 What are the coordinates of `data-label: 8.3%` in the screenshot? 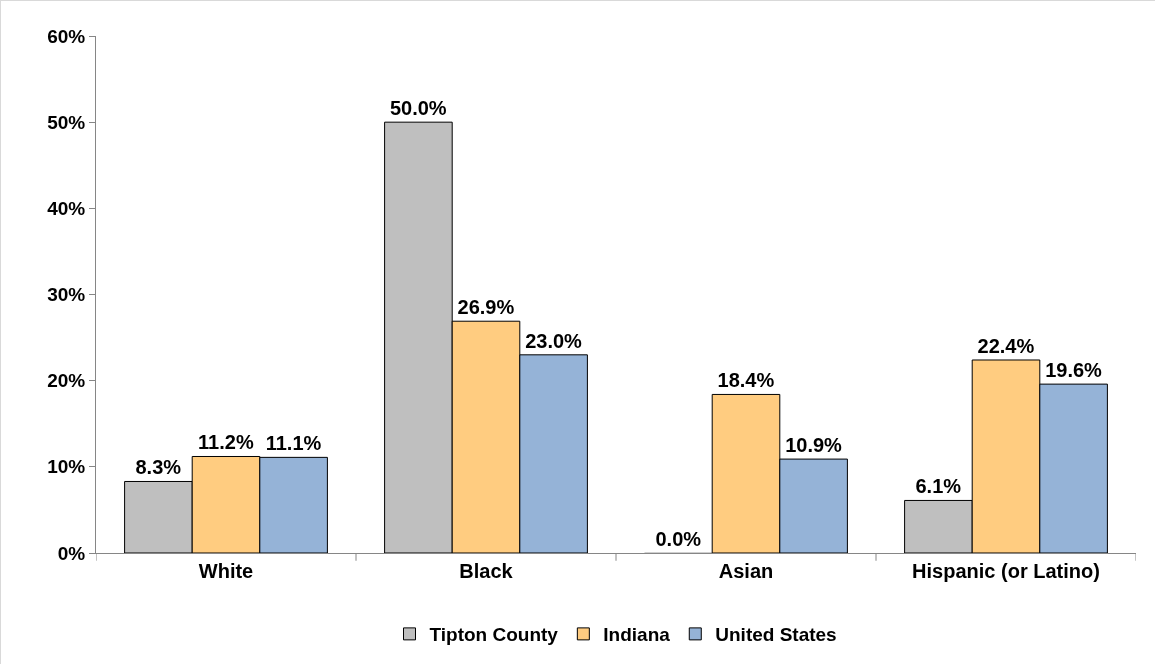 It's located at (158, 467).